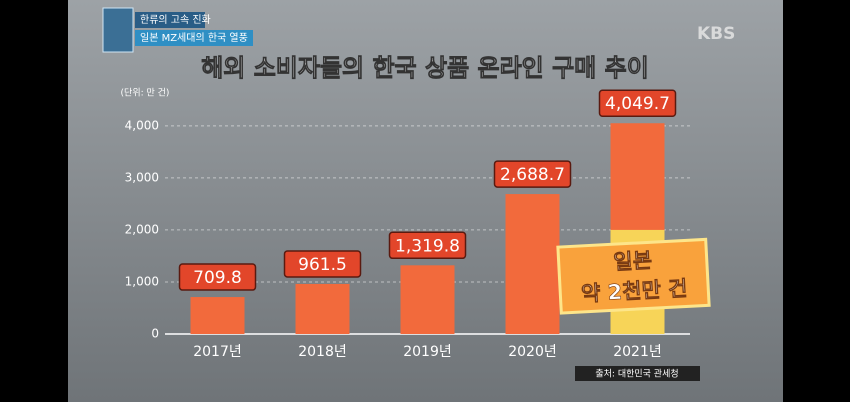  I want to click on value-label: 961.5, so click(322, 265).